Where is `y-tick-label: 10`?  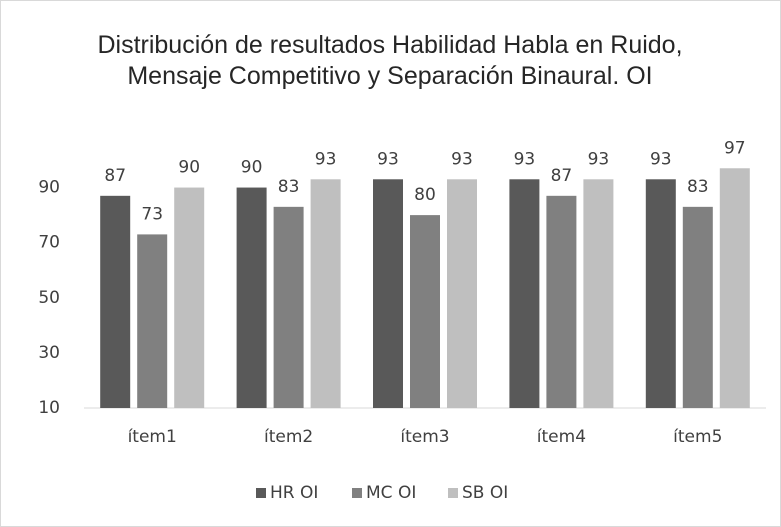
y-tick-label: 10 is located at coordinates (49, 408).